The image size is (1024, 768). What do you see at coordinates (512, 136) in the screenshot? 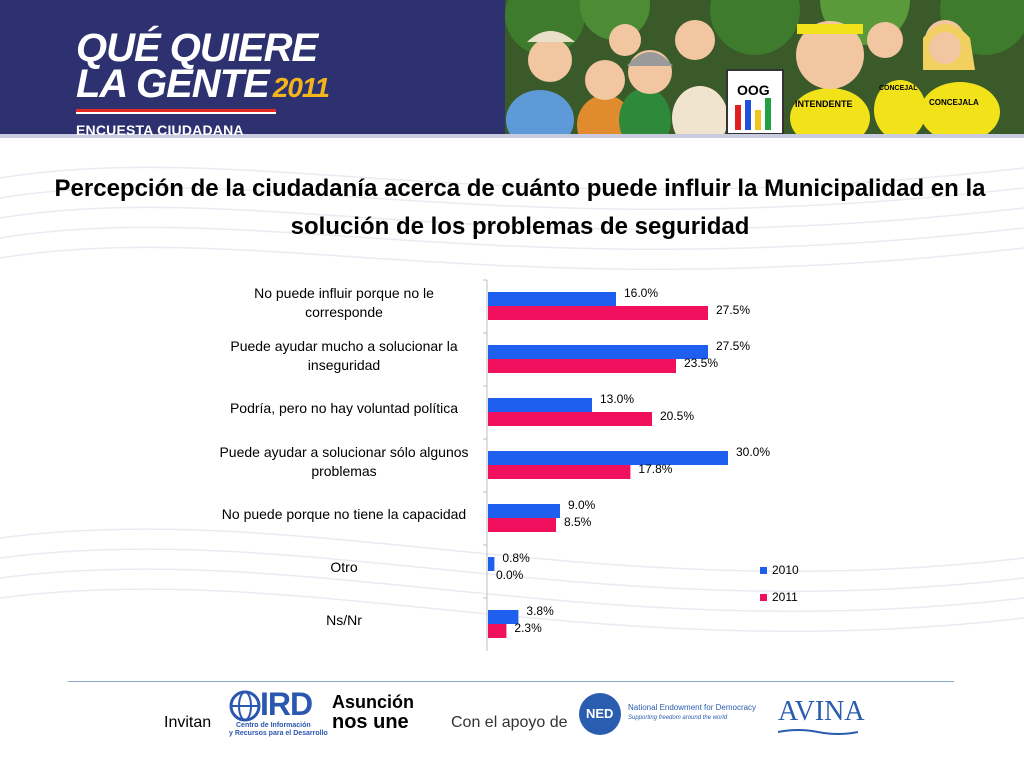
I see `header-divider` at bounding box center [512, 136].